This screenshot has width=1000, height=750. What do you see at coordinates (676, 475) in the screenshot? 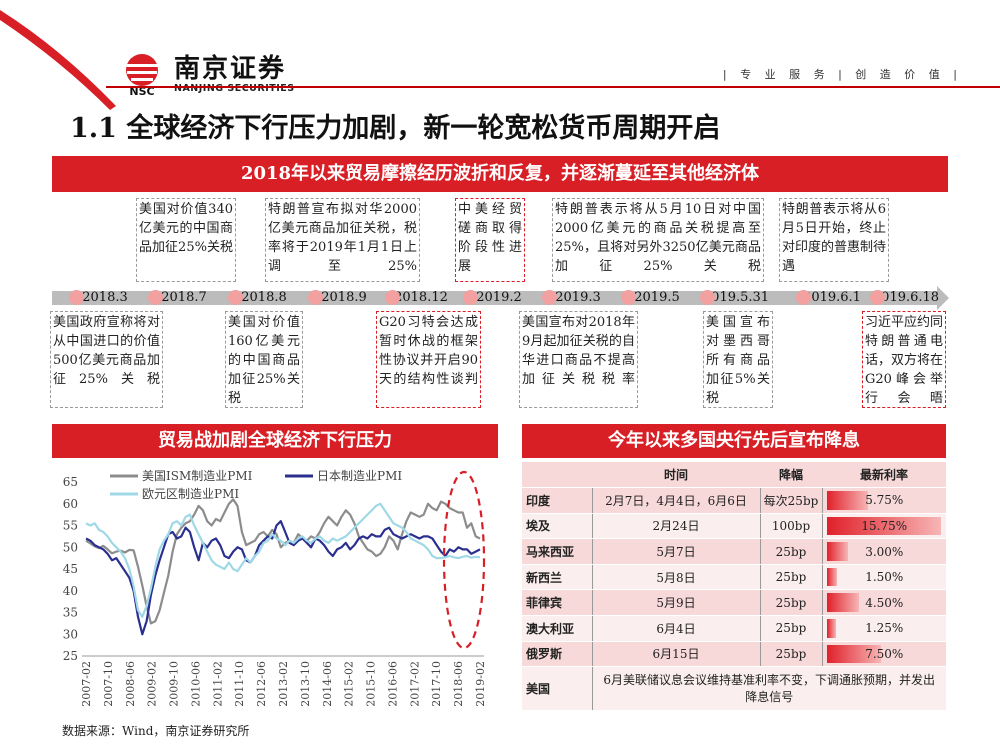
I see `header-time: 时间` at bounding box center [676, 475].